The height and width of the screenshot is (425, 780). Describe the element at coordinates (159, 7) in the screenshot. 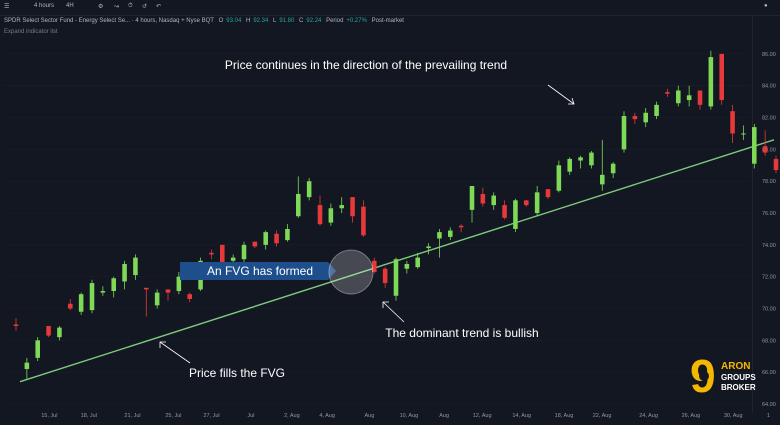

I see `undo-icon: ↶` at that location.